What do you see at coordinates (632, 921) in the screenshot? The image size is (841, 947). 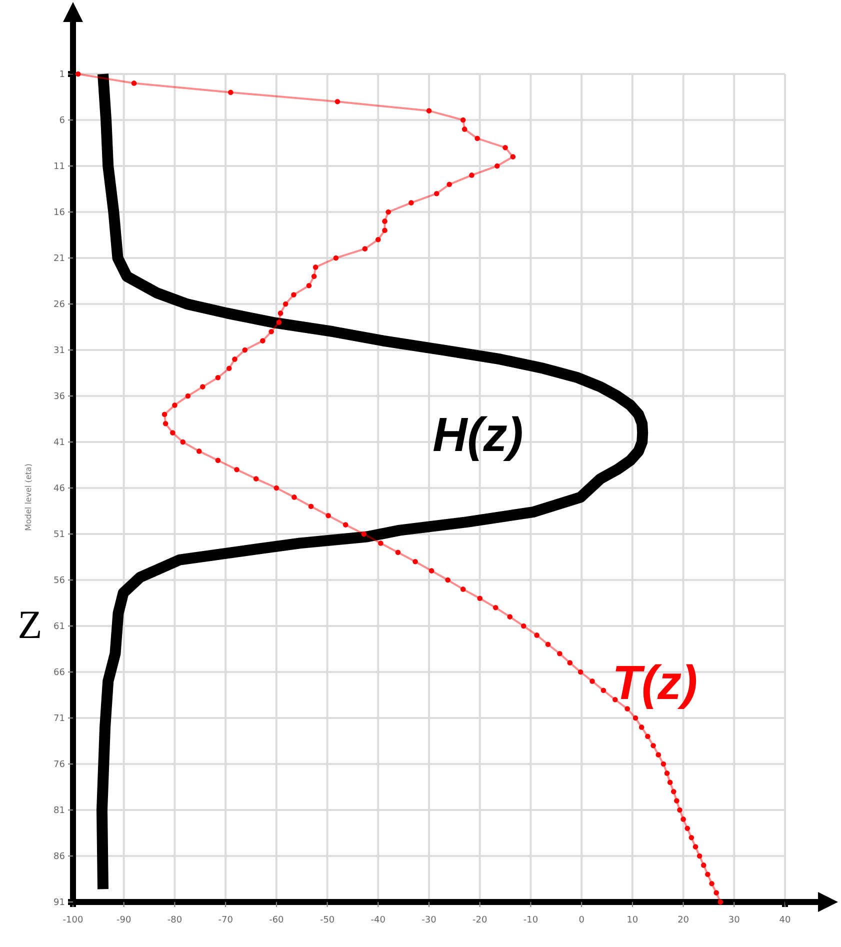 I see `x-tick-label: 10` at bounding box center [632, 921].